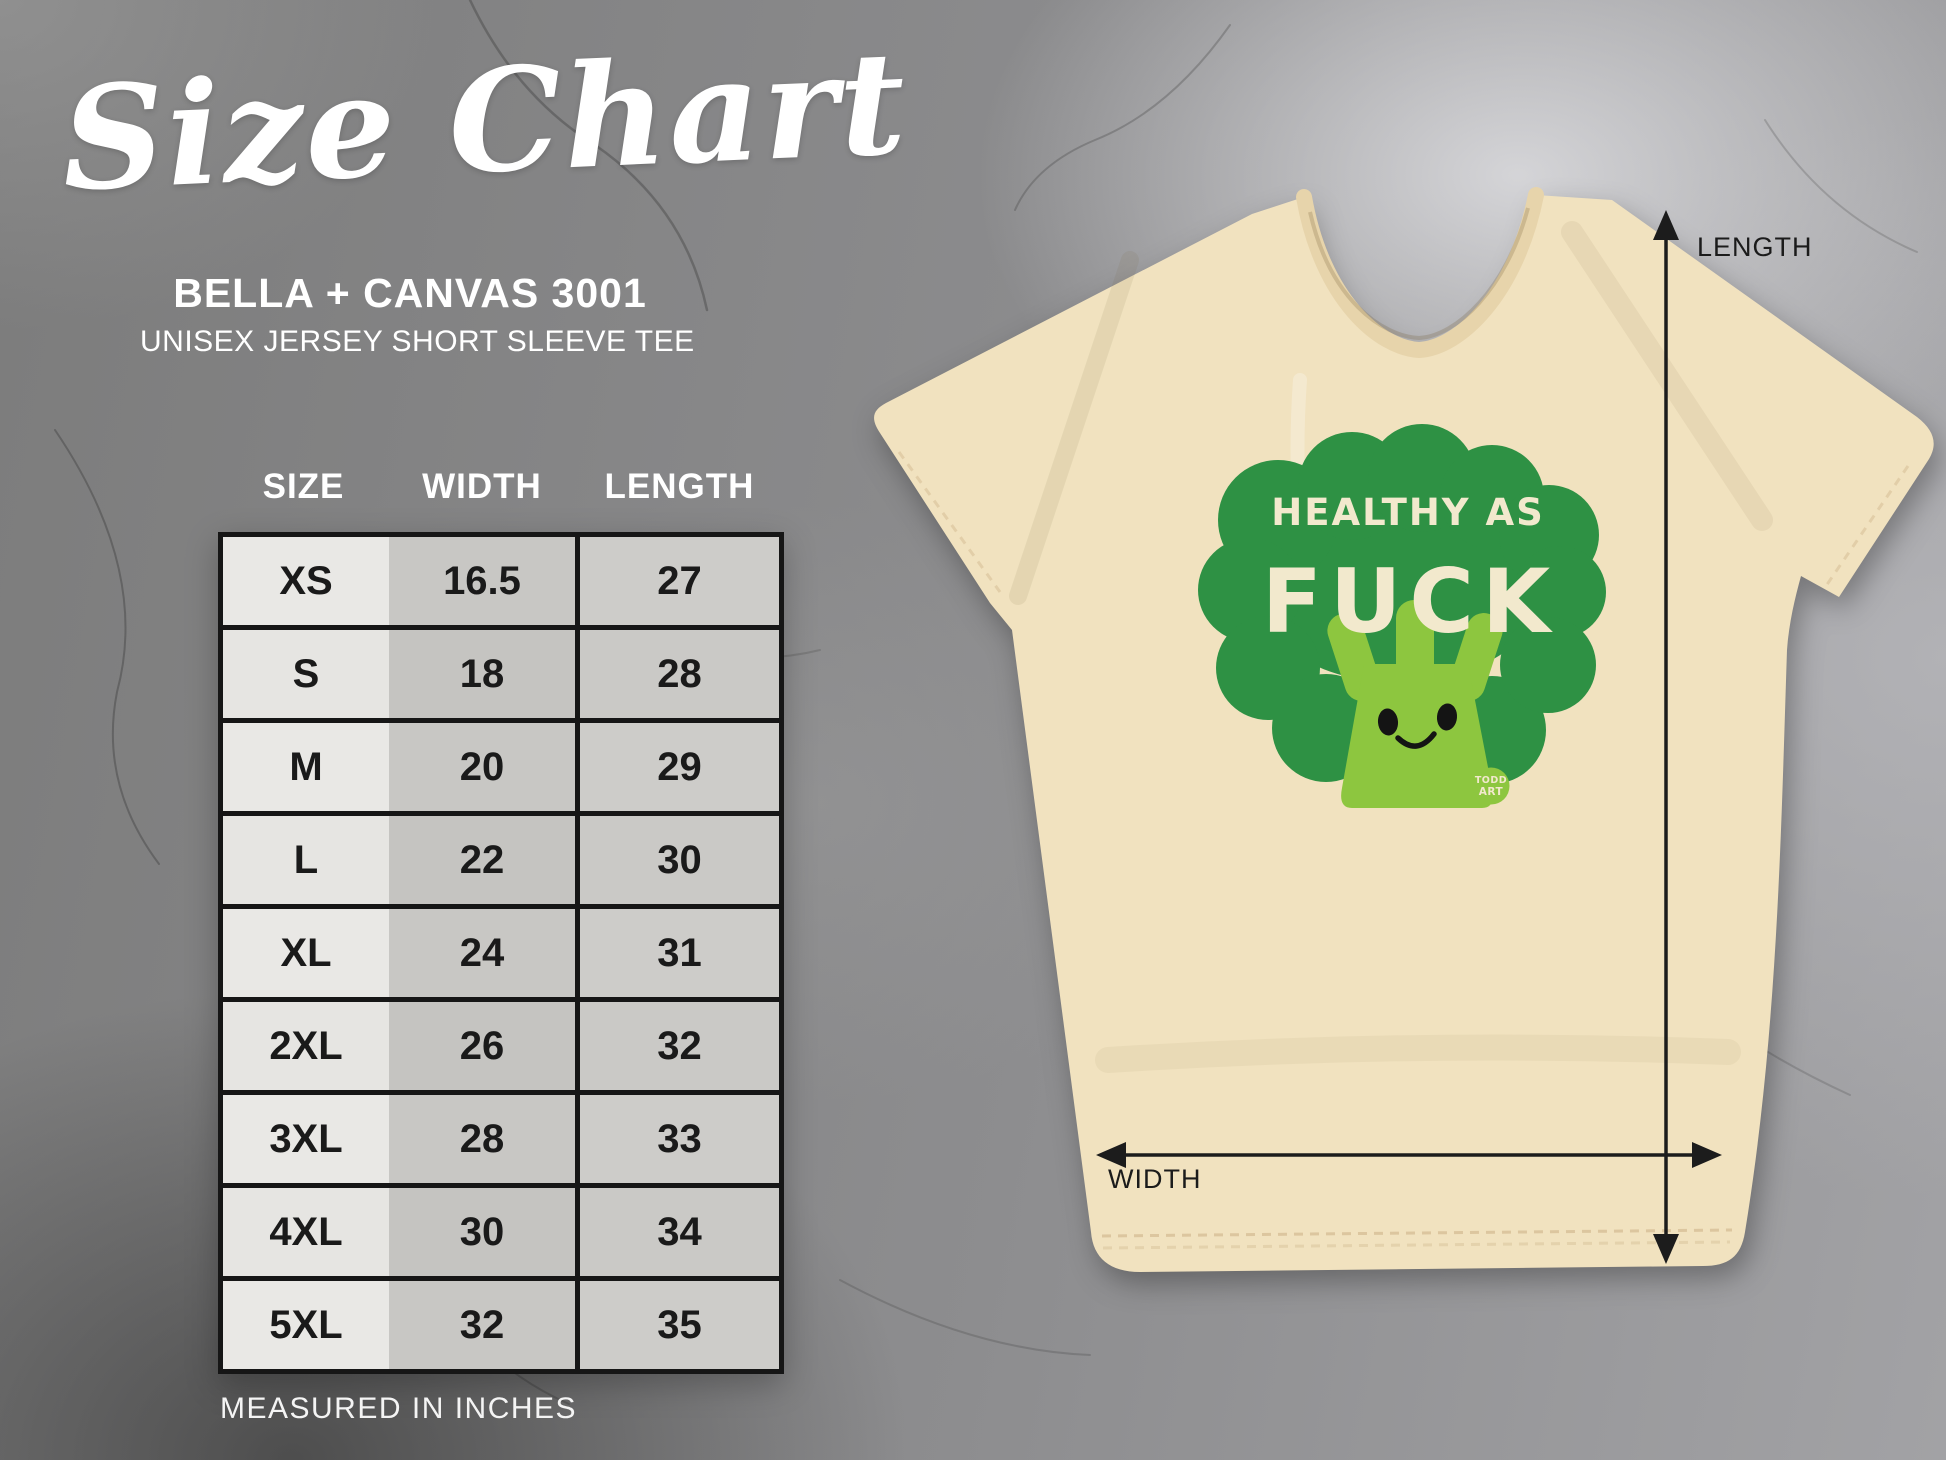 Image resolution: width=1946 pixels, height=1460 pixels. I want to click on todd-art-badge: TODD ART, so click(1491, 786).